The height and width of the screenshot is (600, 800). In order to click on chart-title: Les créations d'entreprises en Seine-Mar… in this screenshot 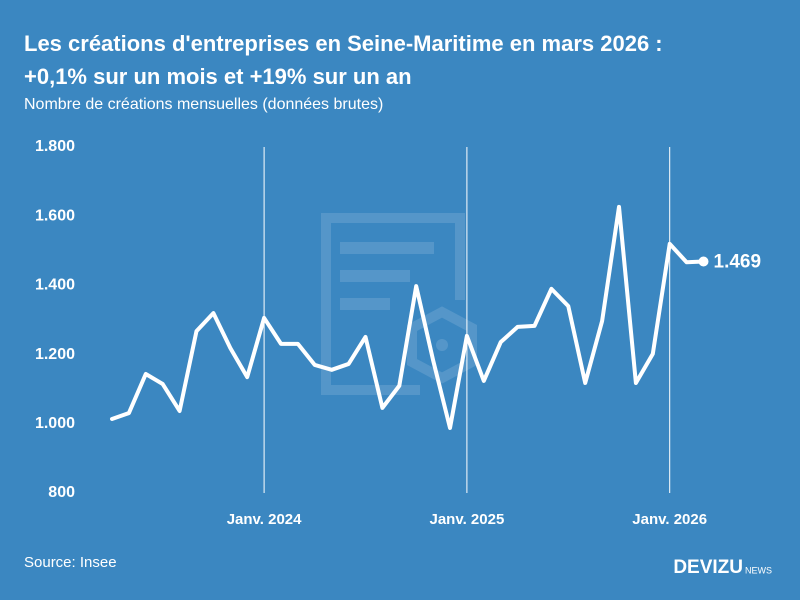, I will do `click(343, 43)`.